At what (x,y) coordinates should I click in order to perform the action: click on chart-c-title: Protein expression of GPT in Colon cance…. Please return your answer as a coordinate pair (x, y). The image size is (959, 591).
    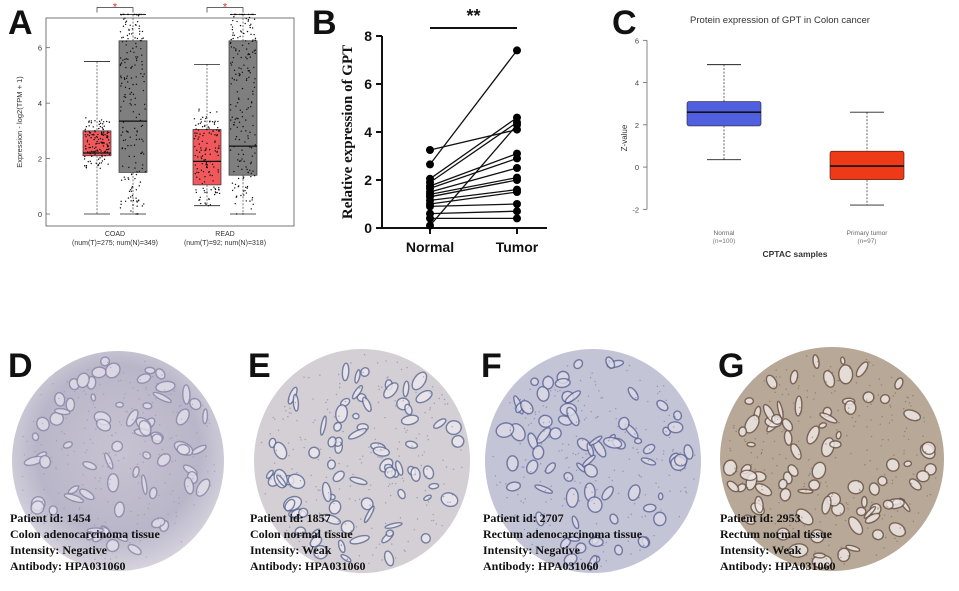
    Looking at the image, I should click on (780, 20).